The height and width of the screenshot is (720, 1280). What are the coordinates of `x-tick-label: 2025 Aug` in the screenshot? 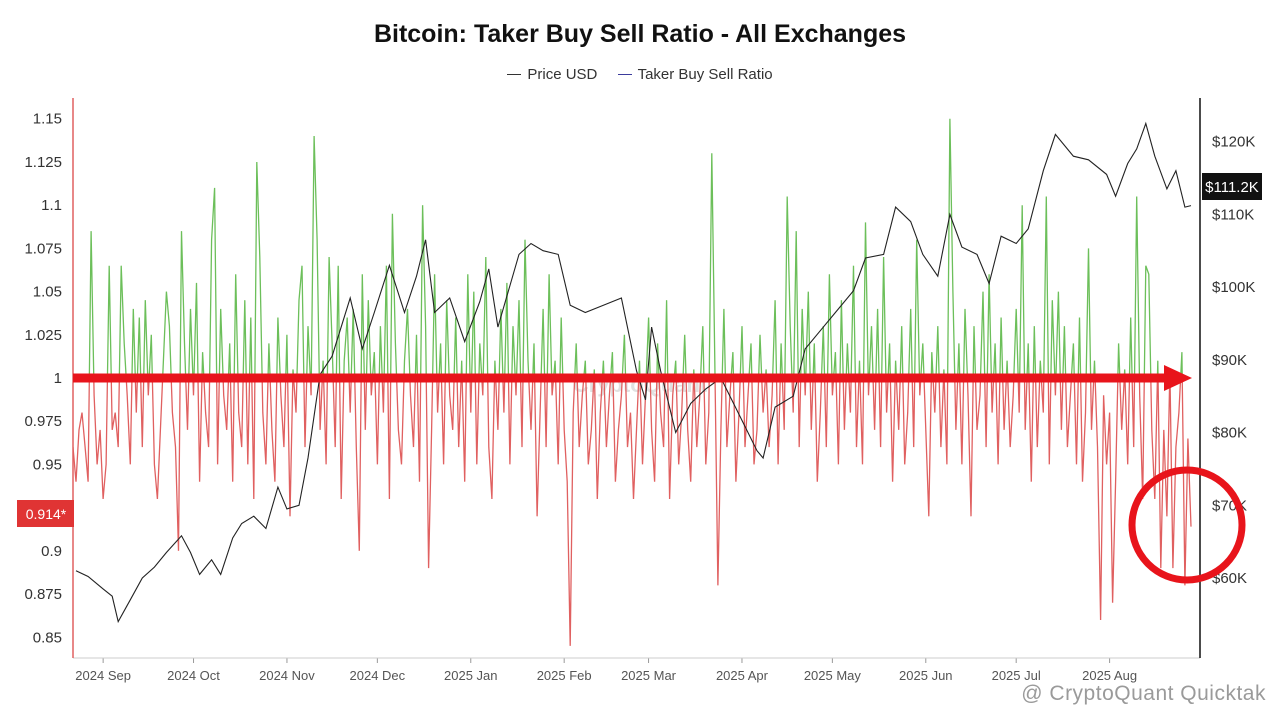 It's located at (1109, 675).